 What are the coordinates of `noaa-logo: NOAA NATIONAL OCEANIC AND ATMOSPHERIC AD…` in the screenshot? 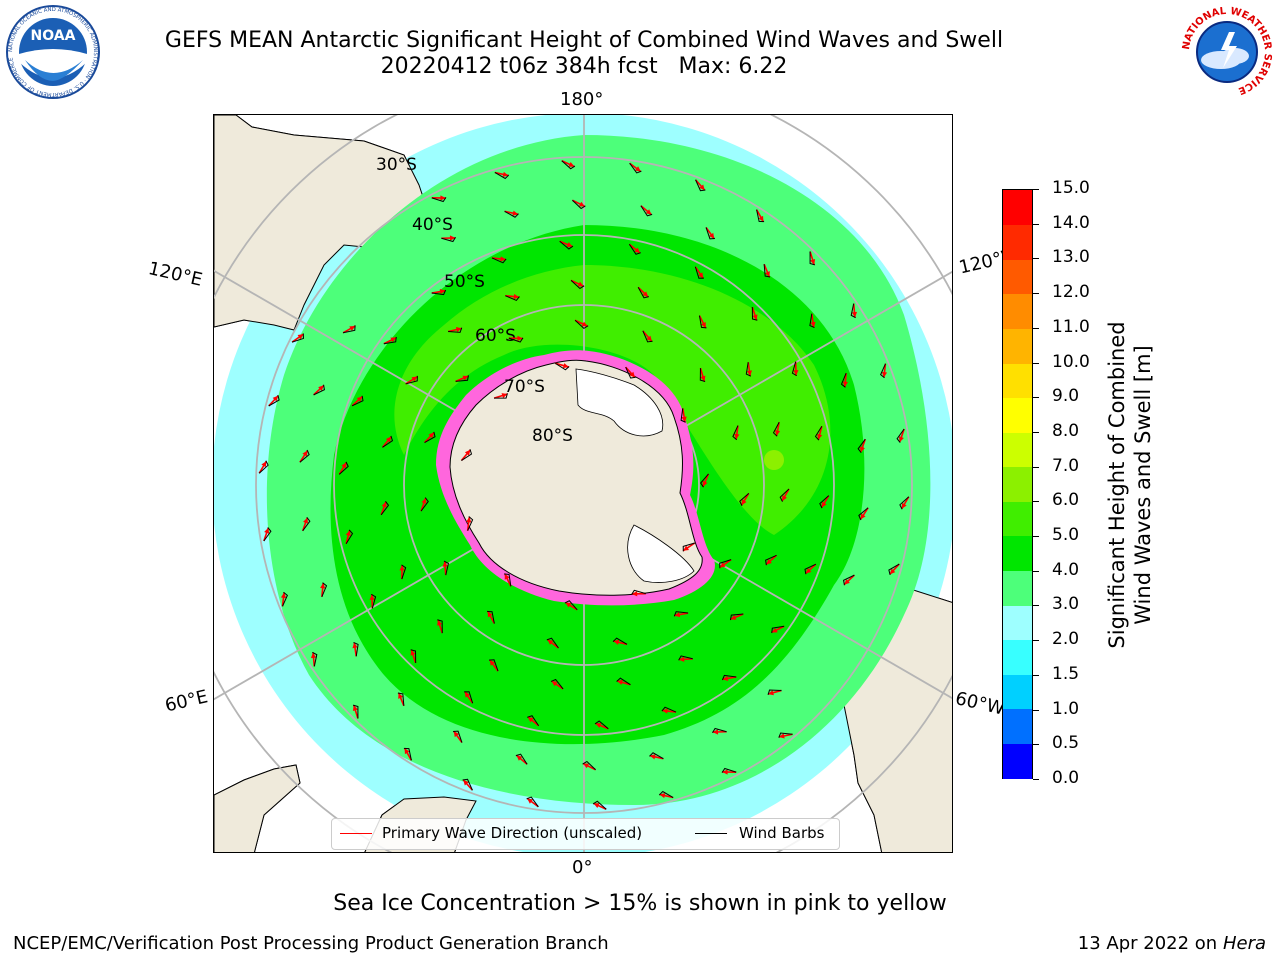 It's located at (53, 52).